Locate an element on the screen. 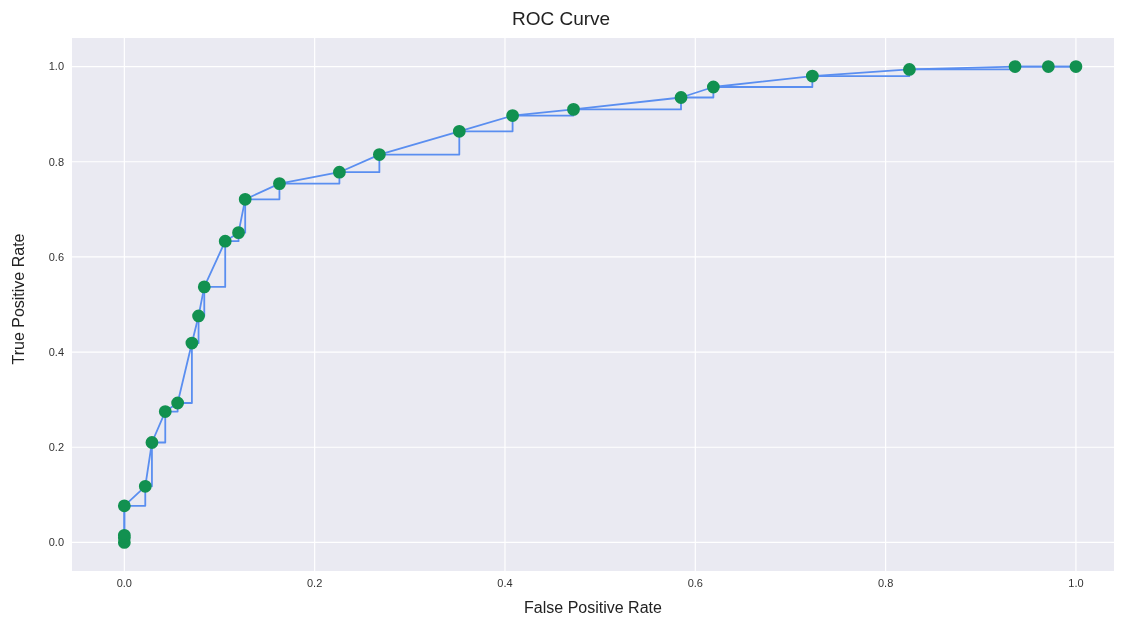 The width and height of the screenshot is (1122, 627). y-tick-label: 0.0 is located at coordinates (56, 542).